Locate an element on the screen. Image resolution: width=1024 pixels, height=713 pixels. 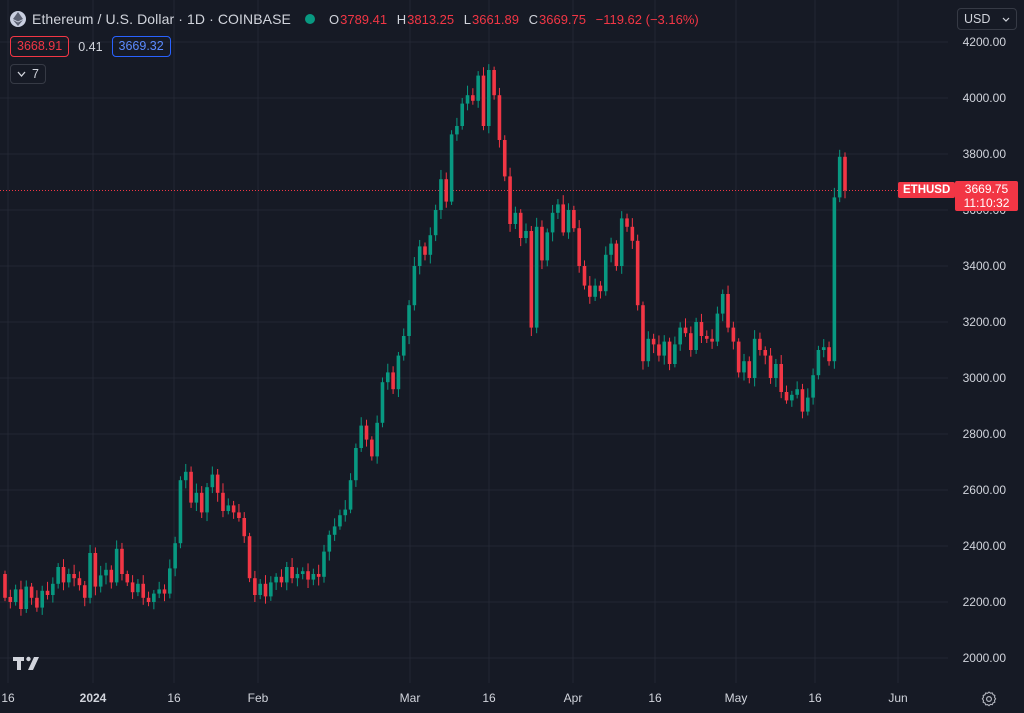
sell-price-button: 3668.91 is located at coordinates (40, 46).